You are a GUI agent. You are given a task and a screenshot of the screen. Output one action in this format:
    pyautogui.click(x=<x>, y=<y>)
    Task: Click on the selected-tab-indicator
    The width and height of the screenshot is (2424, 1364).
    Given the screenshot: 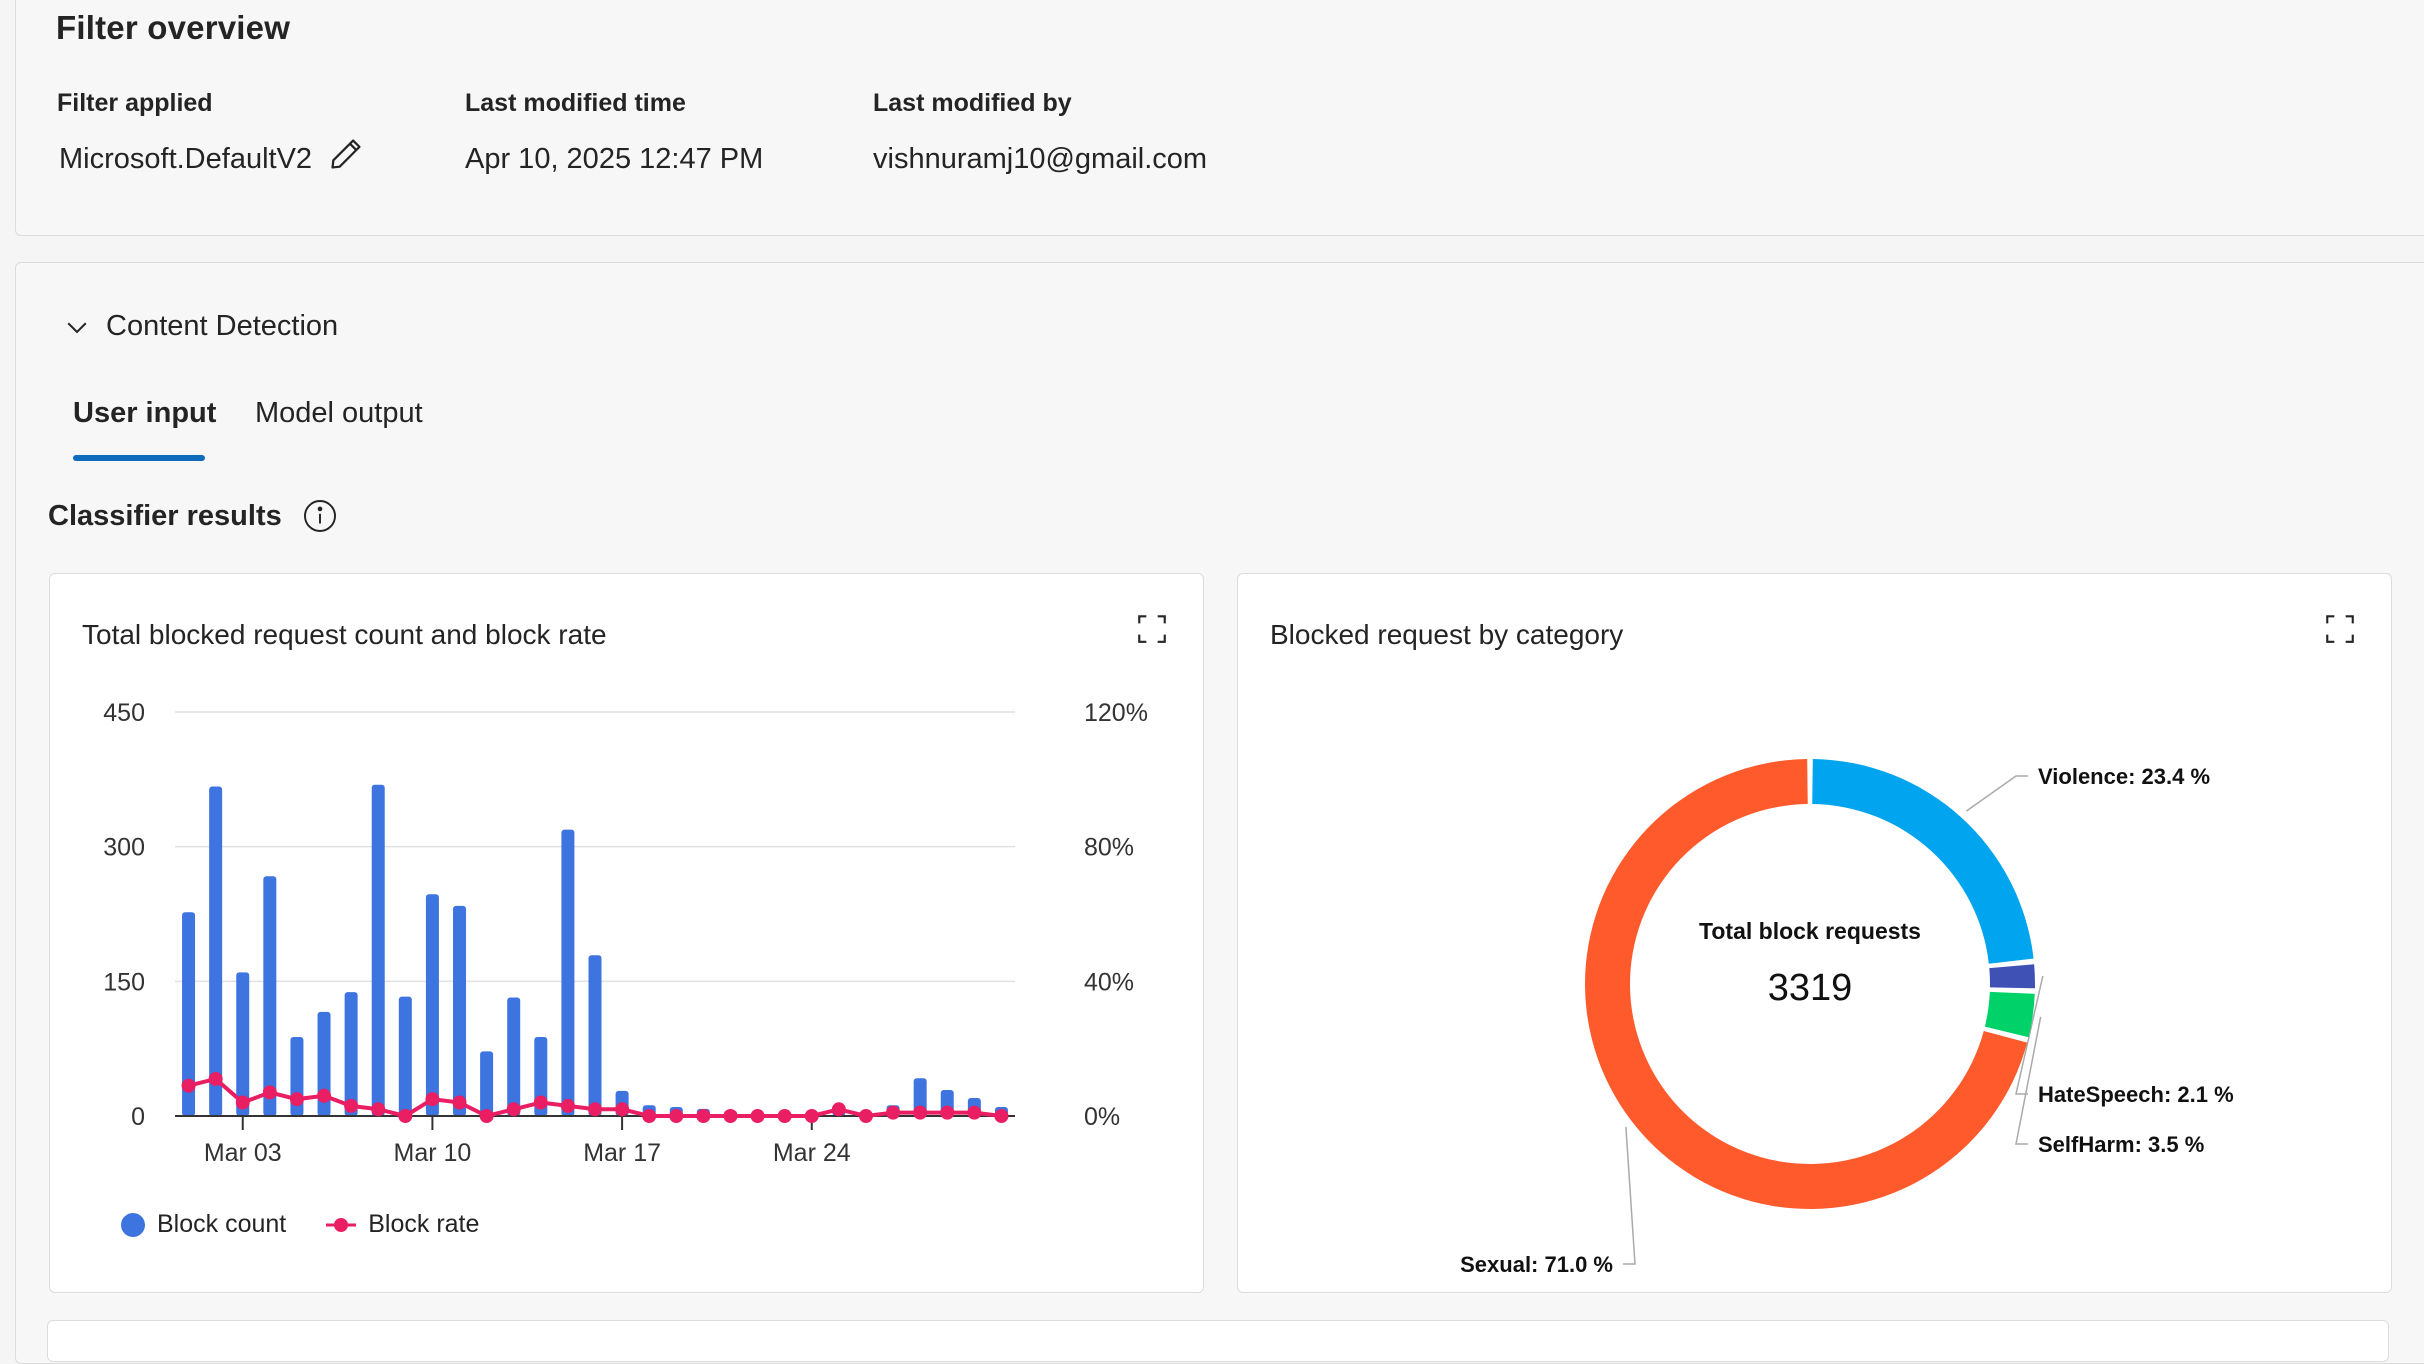 What is the action you would take?
    pyautogui.click(x=139, y=458)
    